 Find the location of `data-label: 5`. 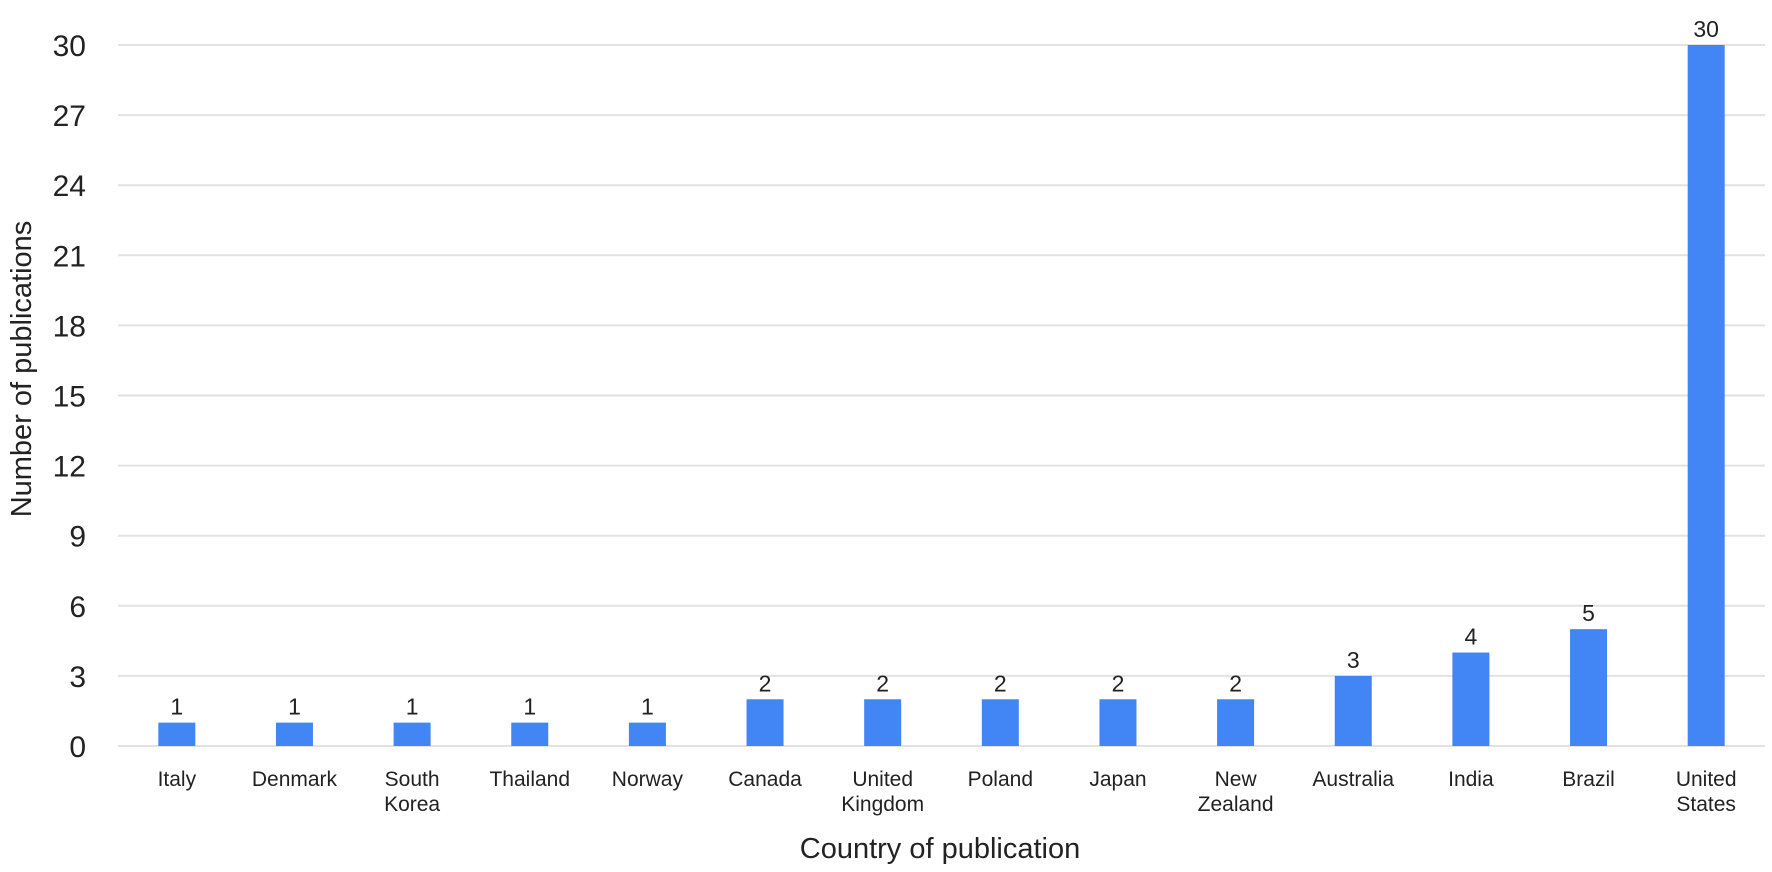

data-label: 5 is located at coordinates (1588, 613).